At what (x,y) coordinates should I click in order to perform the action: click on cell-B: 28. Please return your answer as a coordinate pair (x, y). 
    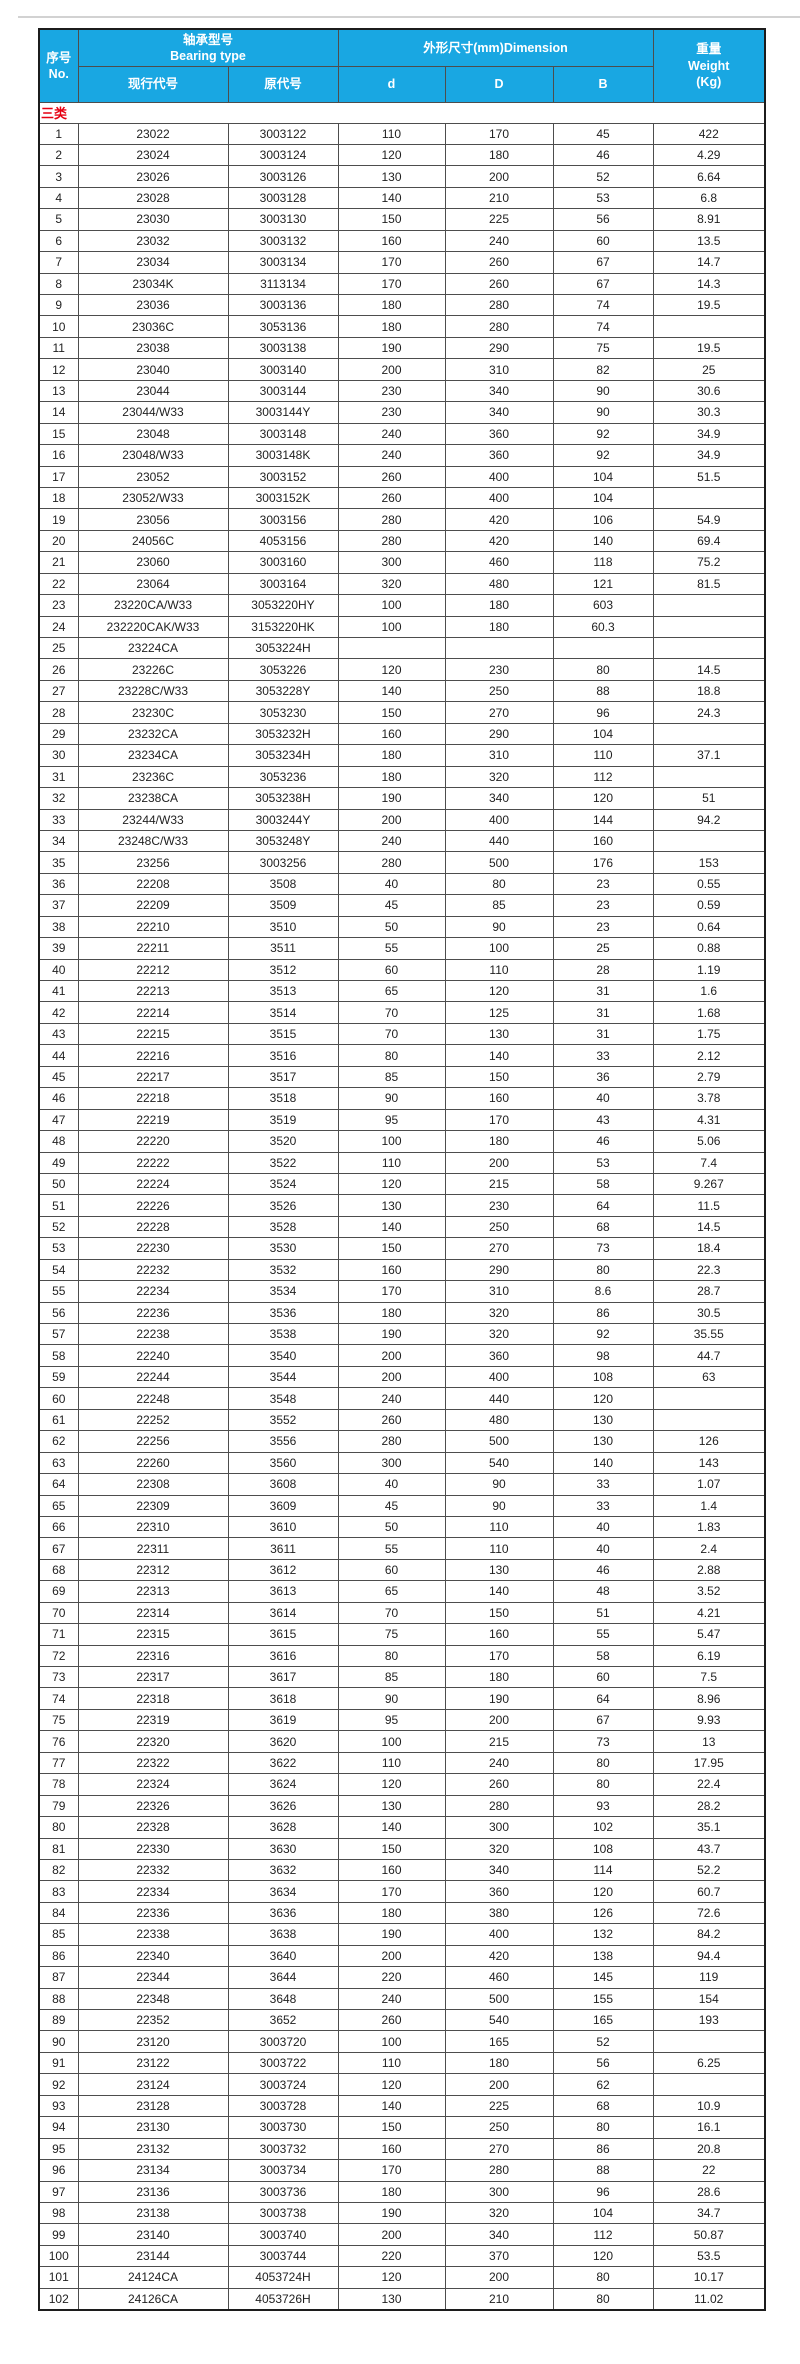
    Looking at the image, I should click on (603, 970).